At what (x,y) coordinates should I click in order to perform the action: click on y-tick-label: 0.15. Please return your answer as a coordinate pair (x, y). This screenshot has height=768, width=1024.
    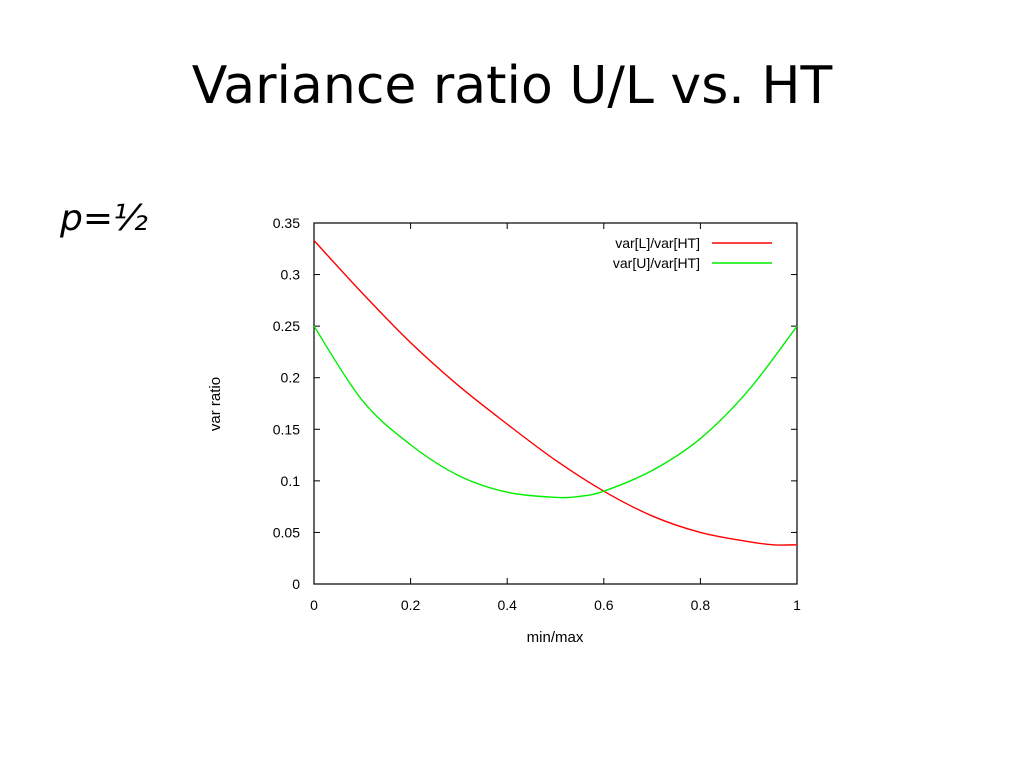
    Looking at the image, I should click on (286, 429).